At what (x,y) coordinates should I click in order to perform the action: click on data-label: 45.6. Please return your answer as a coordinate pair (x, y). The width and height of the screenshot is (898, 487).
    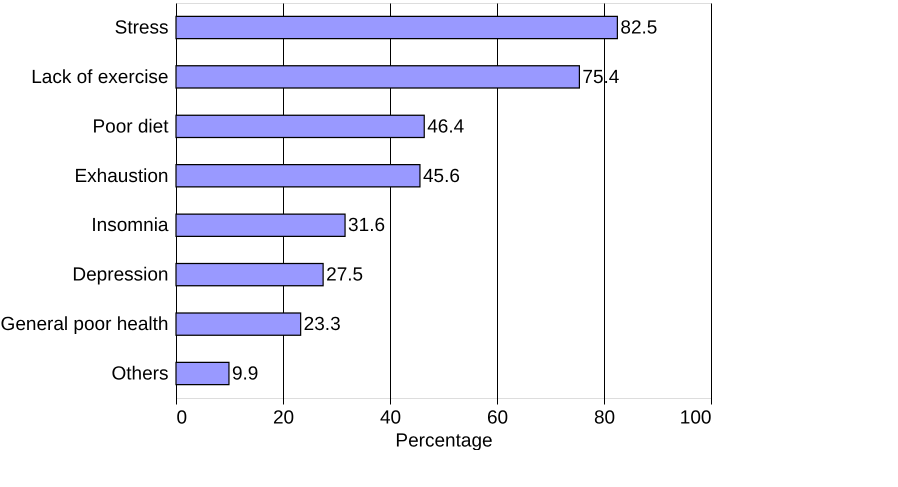
    Looking at the image, I should click on (441, 176).